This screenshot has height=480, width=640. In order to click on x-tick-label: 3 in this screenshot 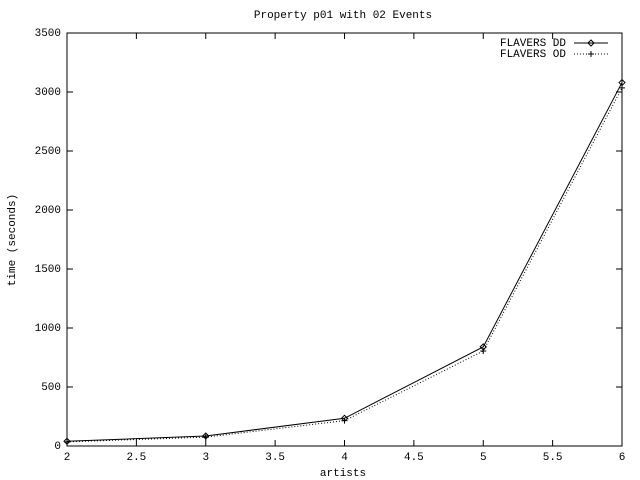, I will do `click(205, 458)`.